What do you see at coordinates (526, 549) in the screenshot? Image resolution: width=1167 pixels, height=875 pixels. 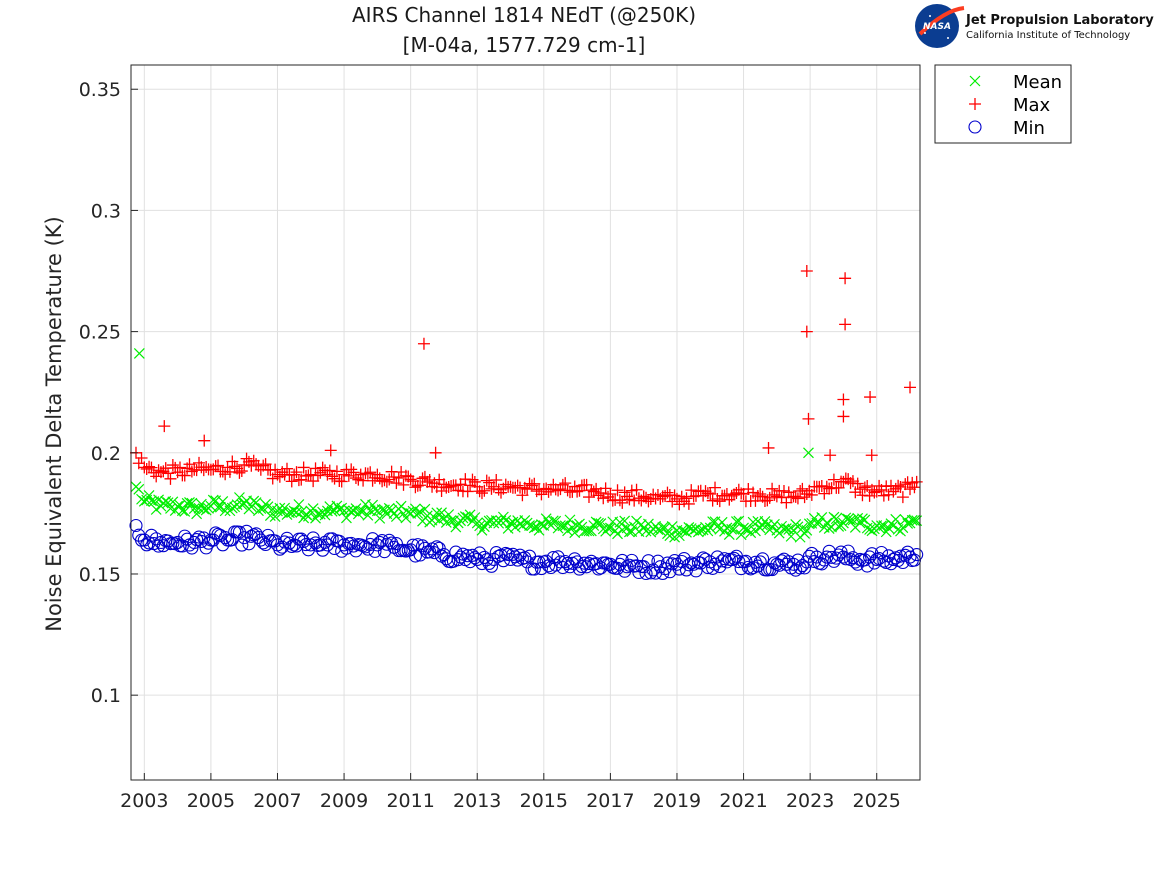 I see `series-min` at bounding box center [526, 549].